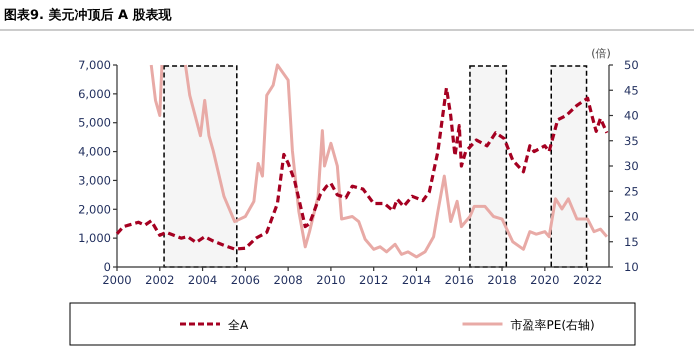  What do you see at coordinates (288, 280) in the screenshot?
I see `x-tick-label: 2008` at bounding box center [288, 280].